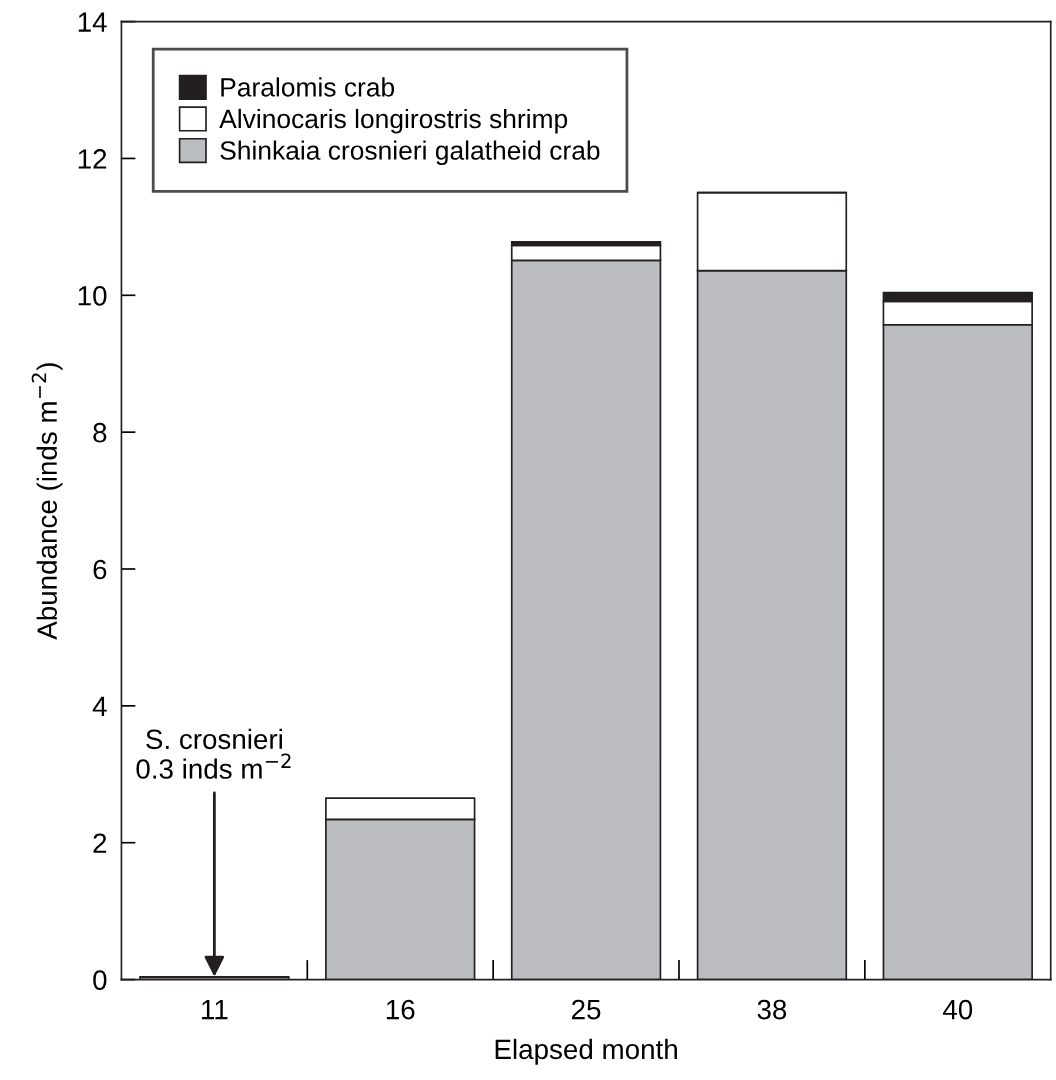 The image size is (1056, 1080). Describe the element at coordinates (100, 432) in the screenshot. I see `y-tick-label: 8` at that location.